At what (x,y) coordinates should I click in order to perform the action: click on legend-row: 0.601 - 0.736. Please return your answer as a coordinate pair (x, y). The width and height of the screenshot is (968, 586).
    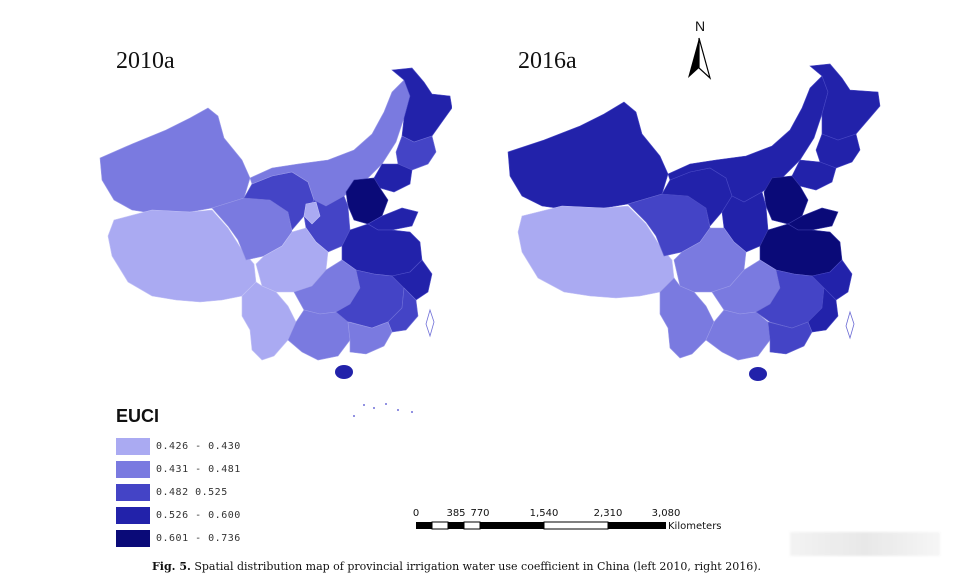
    Looking at the image, I should click on (196, 538).